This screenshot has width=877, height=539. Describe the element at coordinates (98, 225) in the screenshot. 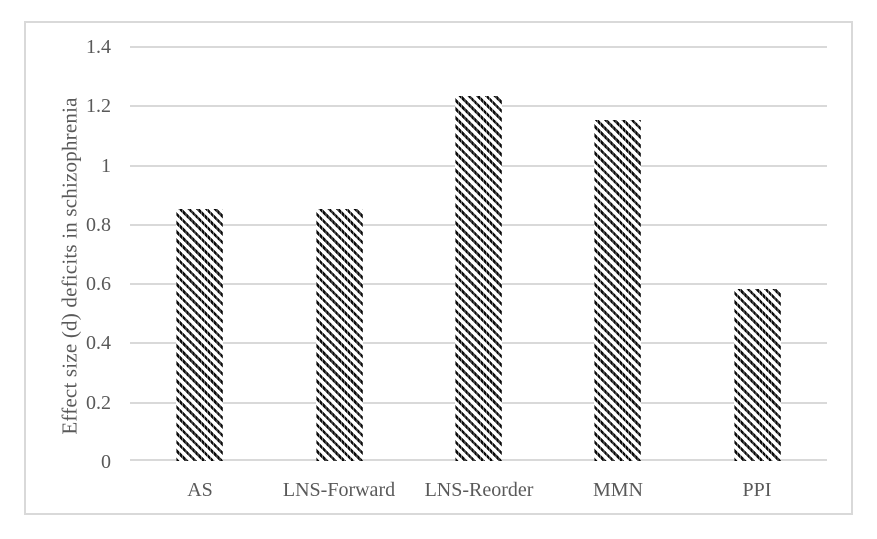

I see `y-tick-label: 0.8` at that location.